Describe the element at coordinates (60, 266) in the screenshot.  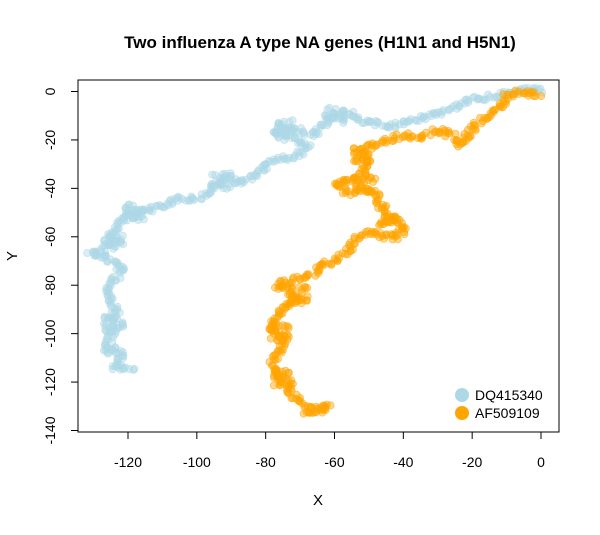
I see `y-axis: 0 -20 -40 -60 -80 -100 -120 -140` at that location.